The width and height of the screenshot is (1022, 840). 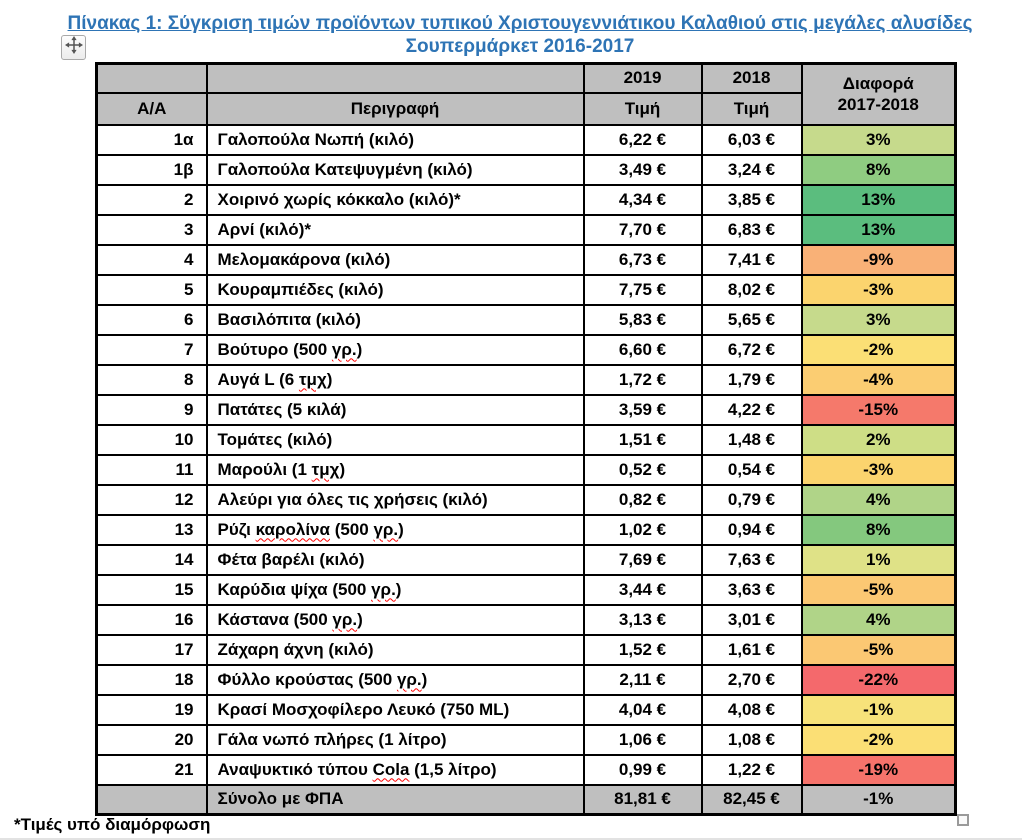 I want to click on cell-description: Γάλα νωπό πλήρες (1 λίτρο), so click(x=395, y=739).